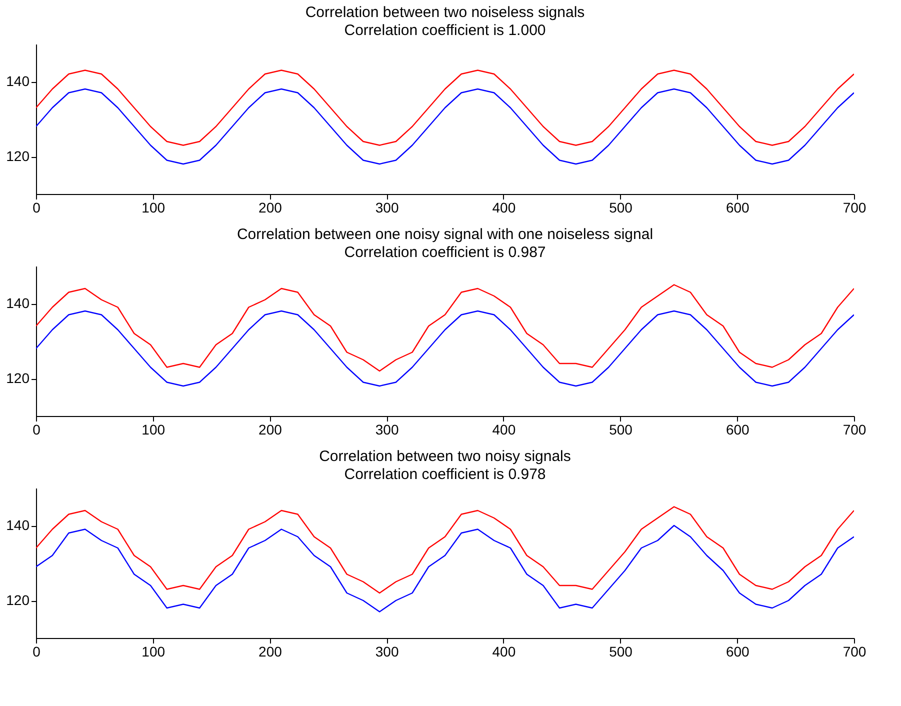 This screenshot has width=901, height=706. Describe the element at coordinates (445, 234) in the screenshot. I see `chart-title: Correlation between one noisy signal with one noiseless signal` at that location.